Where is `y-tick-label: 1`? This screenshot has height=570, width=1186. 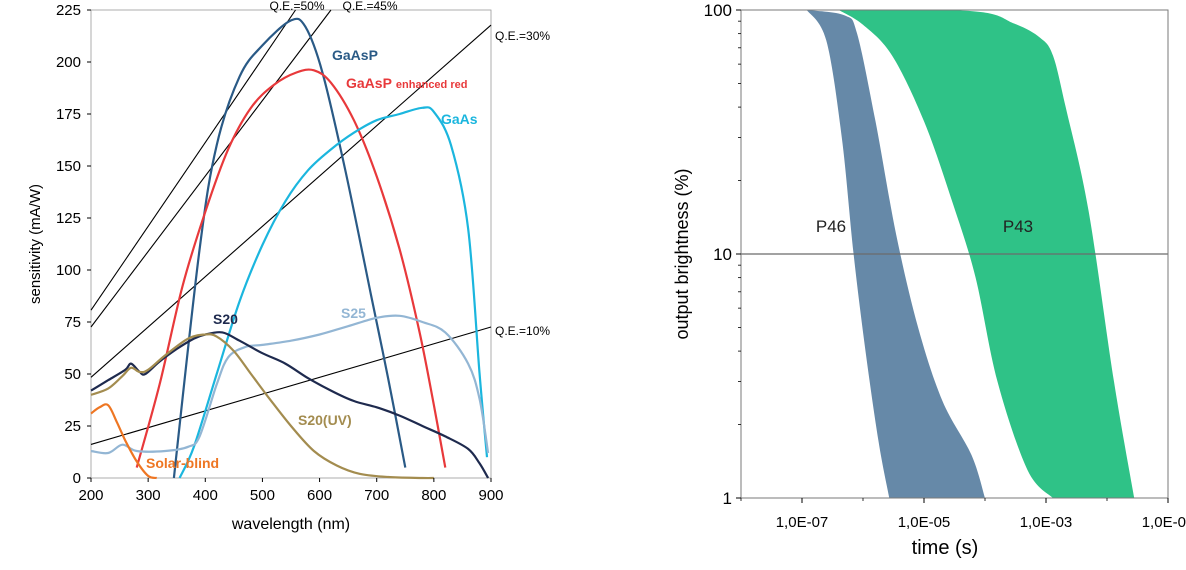 y-tick-label: 1 is located at coordinates (727, 498).